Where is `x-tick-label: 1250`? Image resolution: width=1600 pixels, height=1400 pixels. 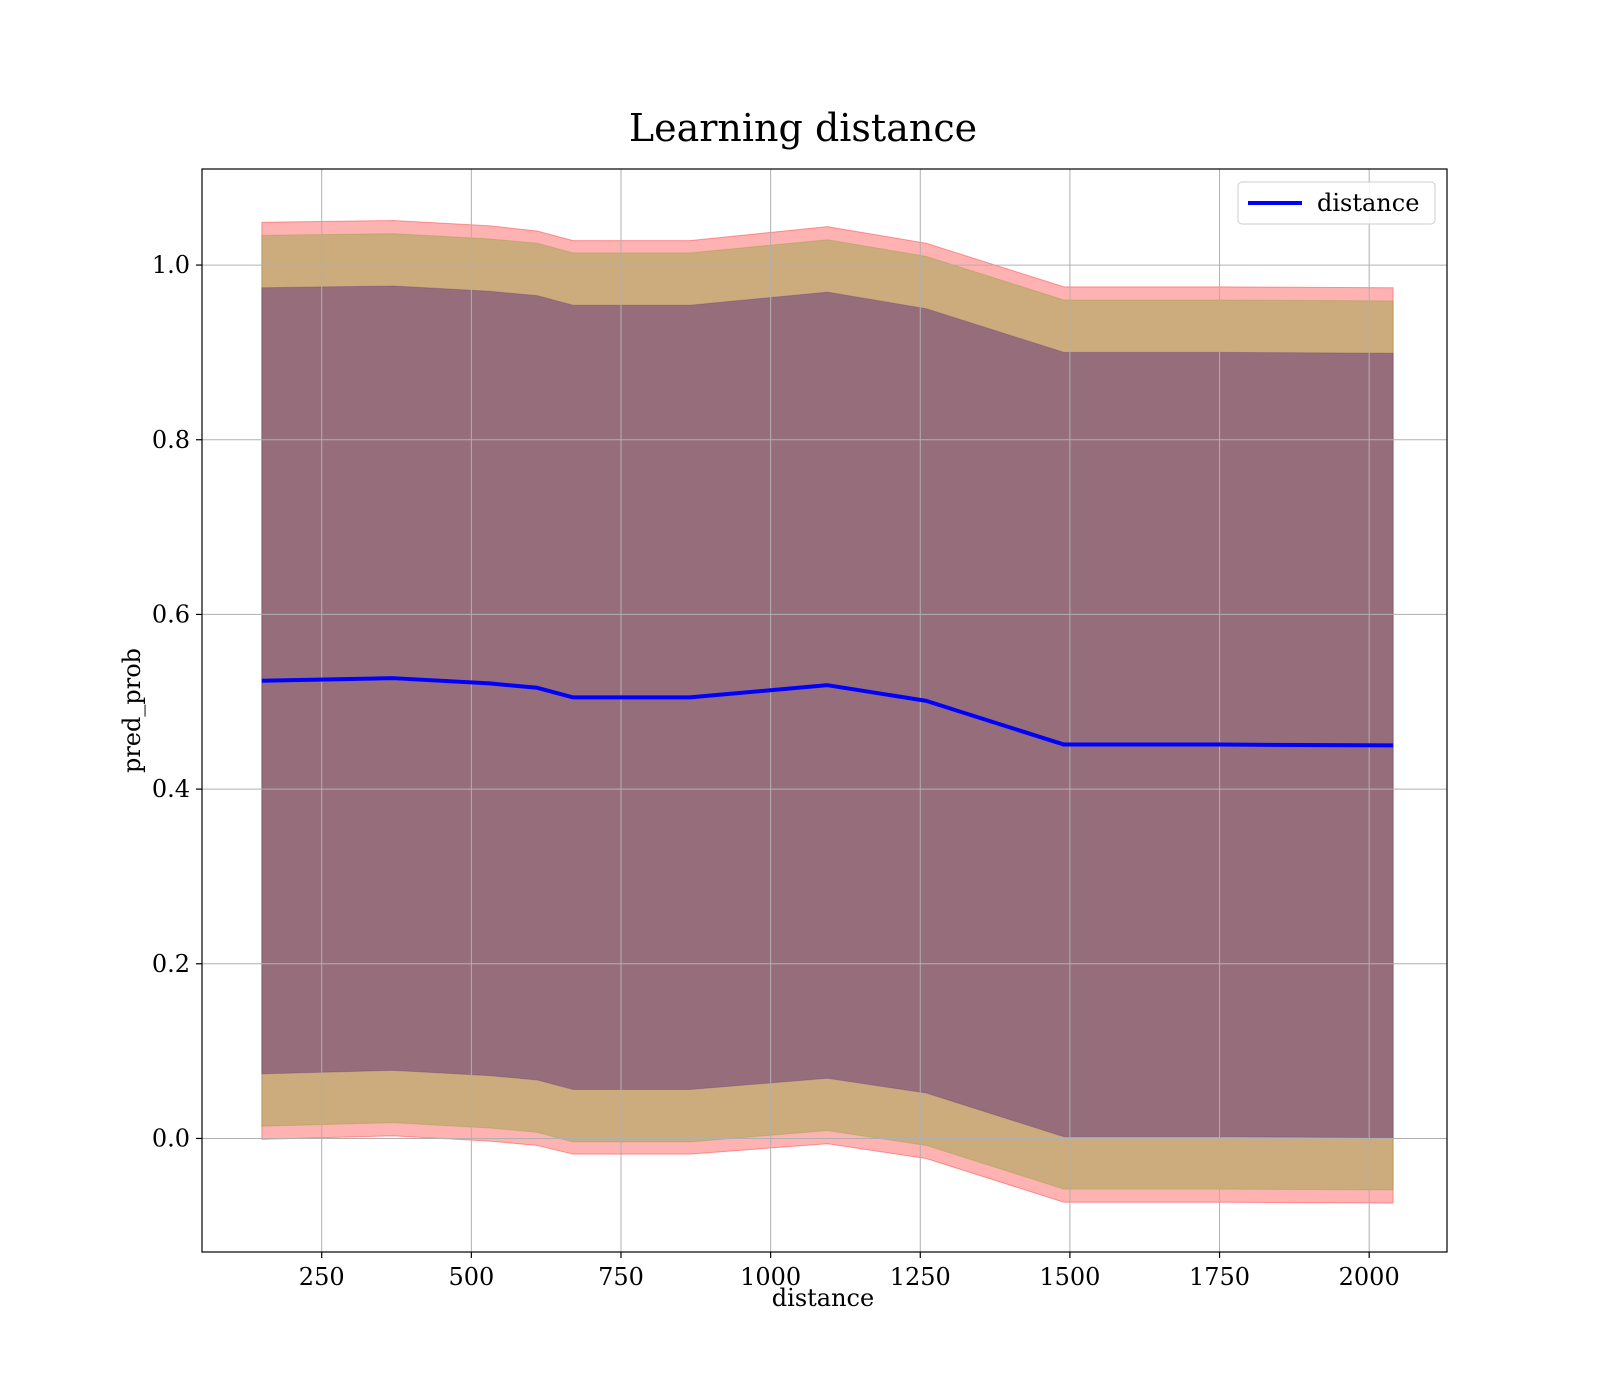 x-tick-label: 1250 is located at coordinates (920, 1277).